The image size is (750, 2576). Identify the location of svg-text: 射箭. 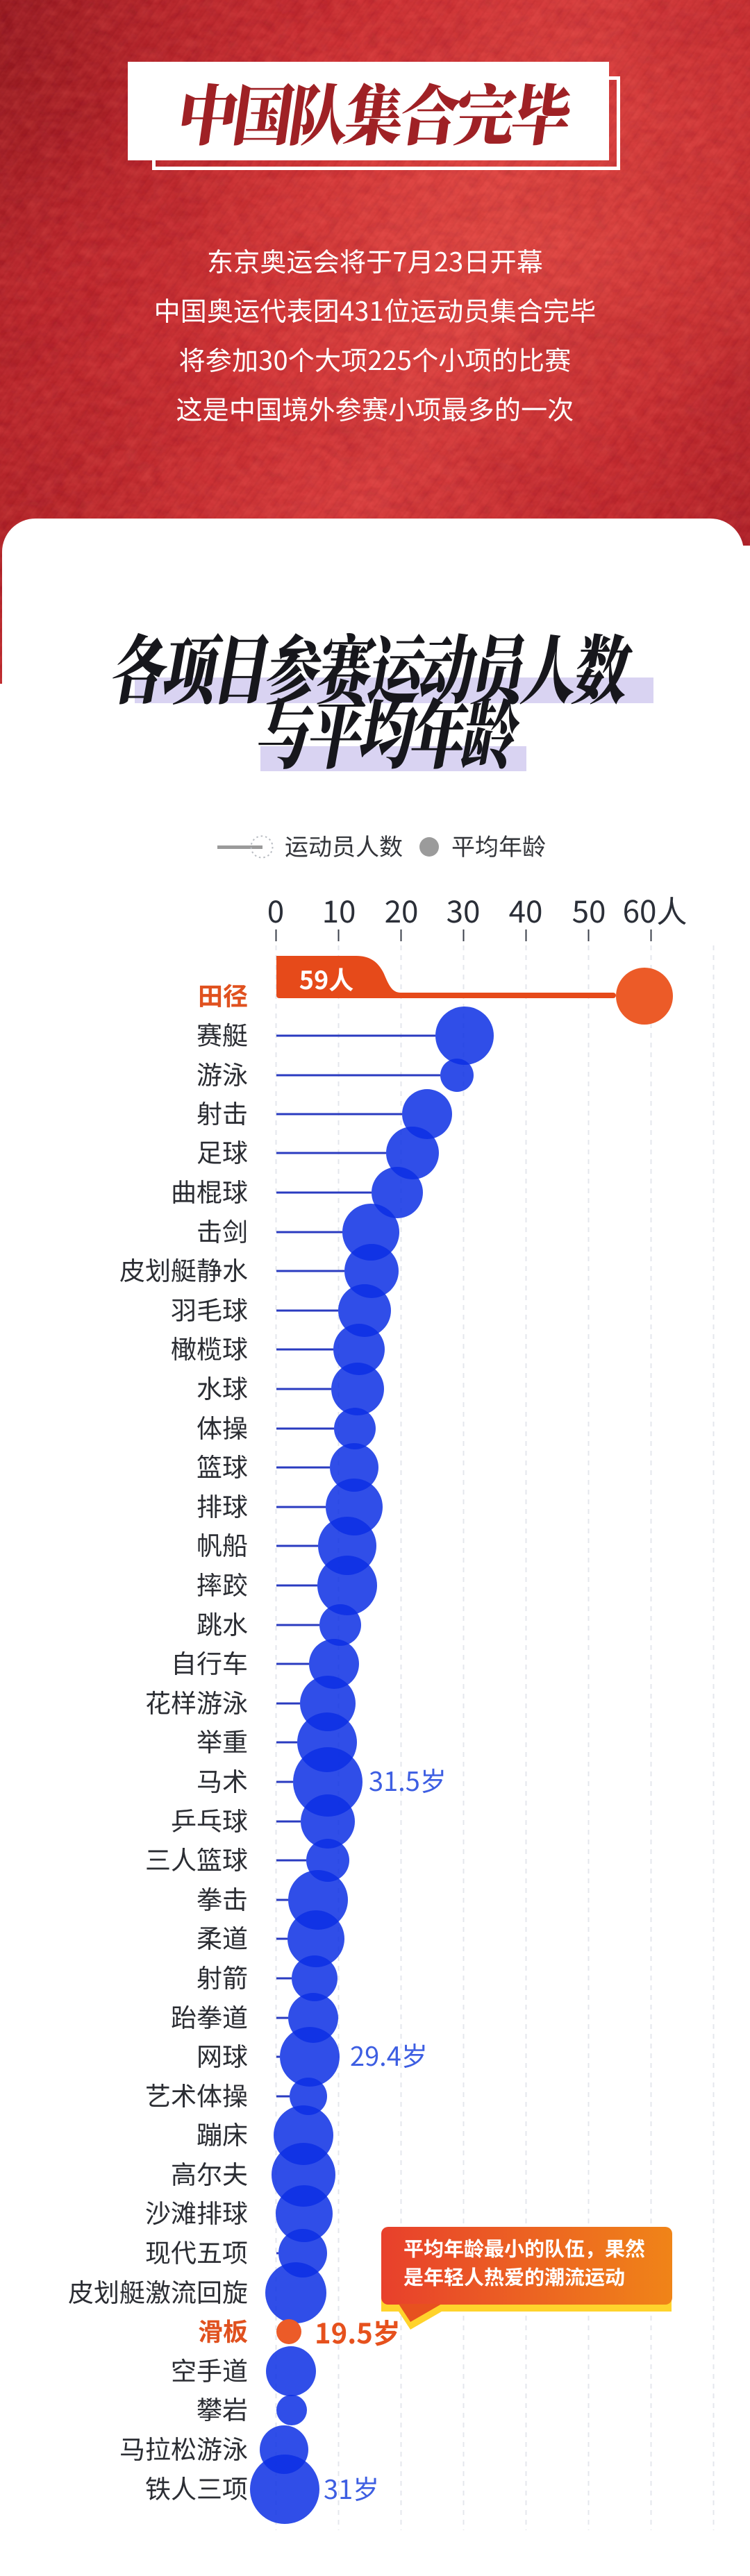
(222, 1976).